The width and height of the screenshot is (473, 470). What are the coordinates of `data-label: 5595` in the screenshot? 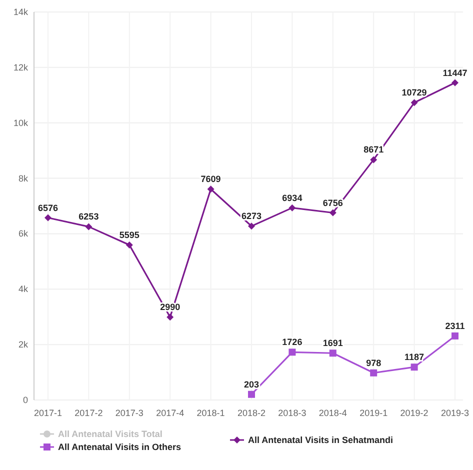 It's located at (129, 235).